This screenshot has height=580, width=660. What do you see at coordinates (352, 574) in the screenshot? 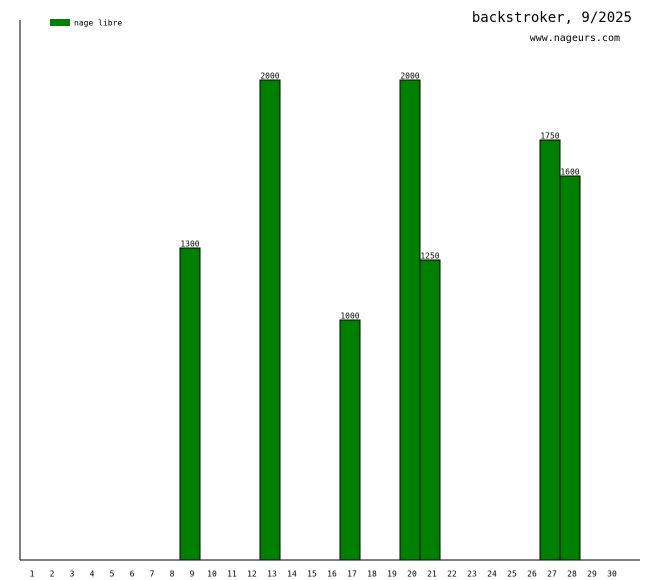
I see `x-tick-label: 17` at bounding box center [352, 574].